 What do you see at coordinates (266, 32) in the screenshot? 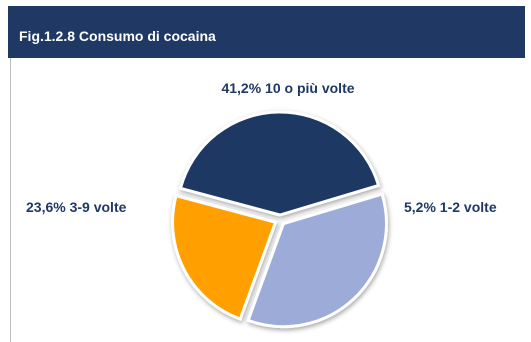
I see `figure-header: Fig.1.2.8 Consumo di cocaina` at bounding box center [266, 32].